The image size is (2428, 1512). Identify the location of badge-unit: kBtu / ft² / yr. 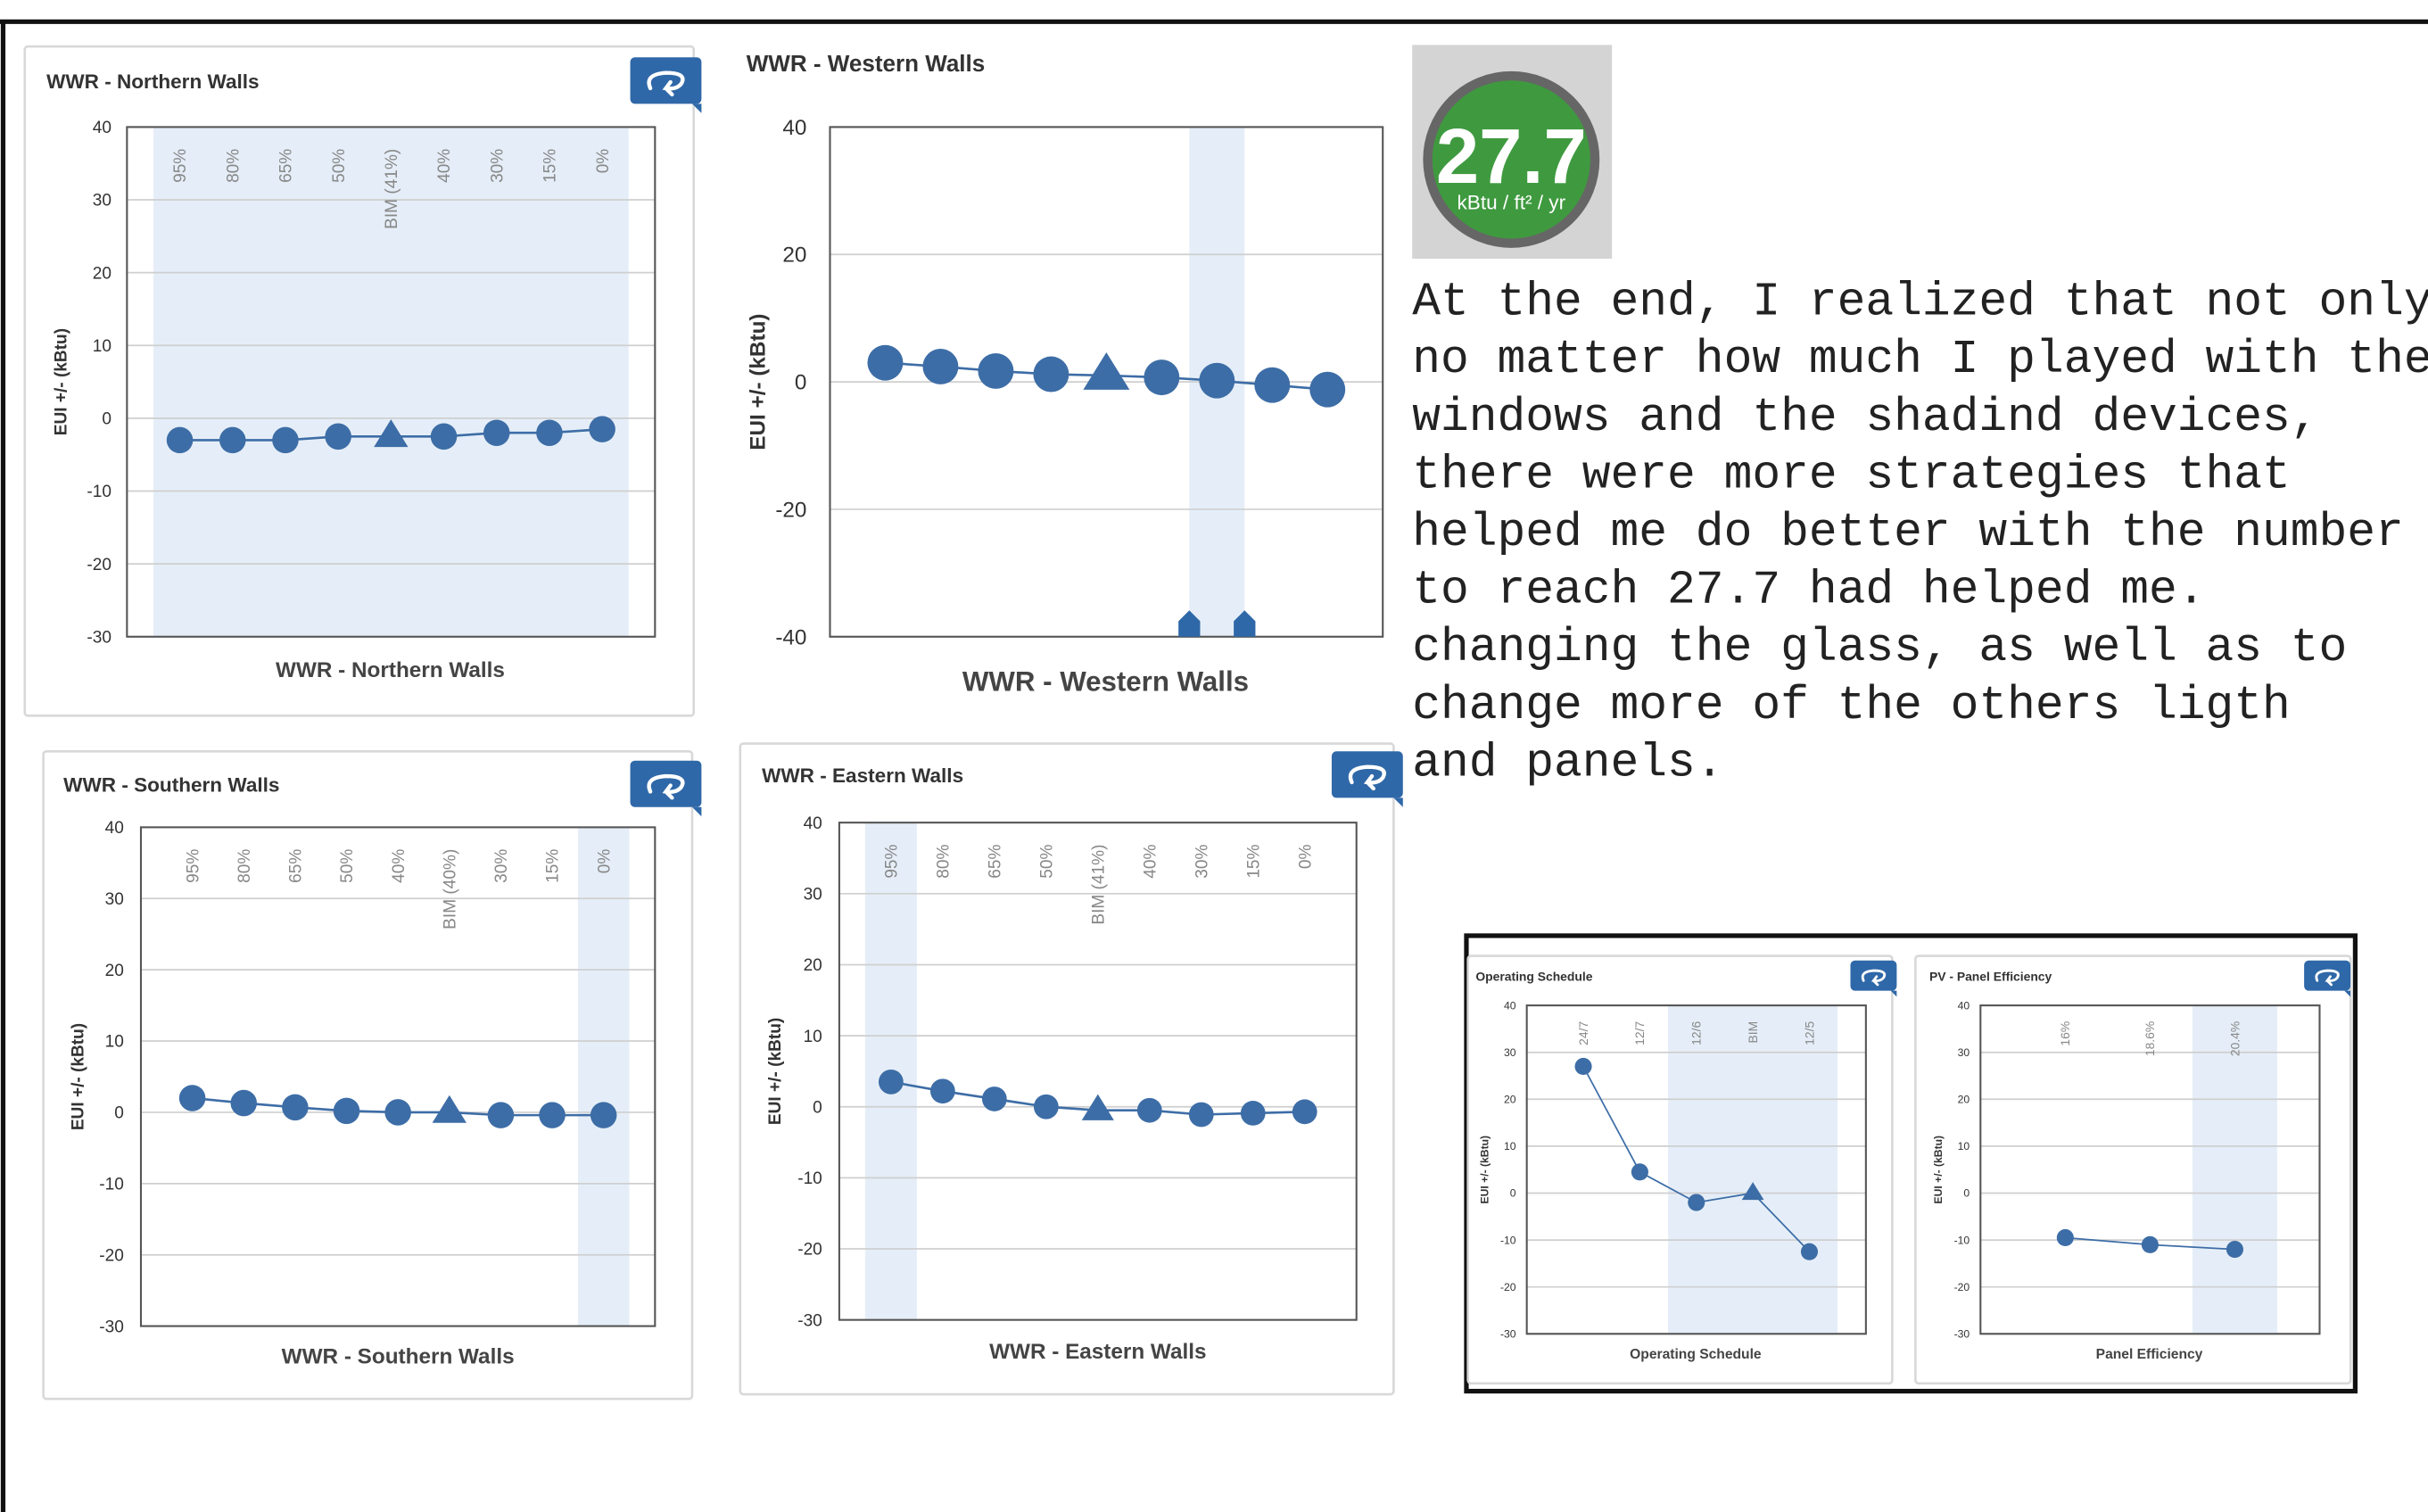
(1512, 202).